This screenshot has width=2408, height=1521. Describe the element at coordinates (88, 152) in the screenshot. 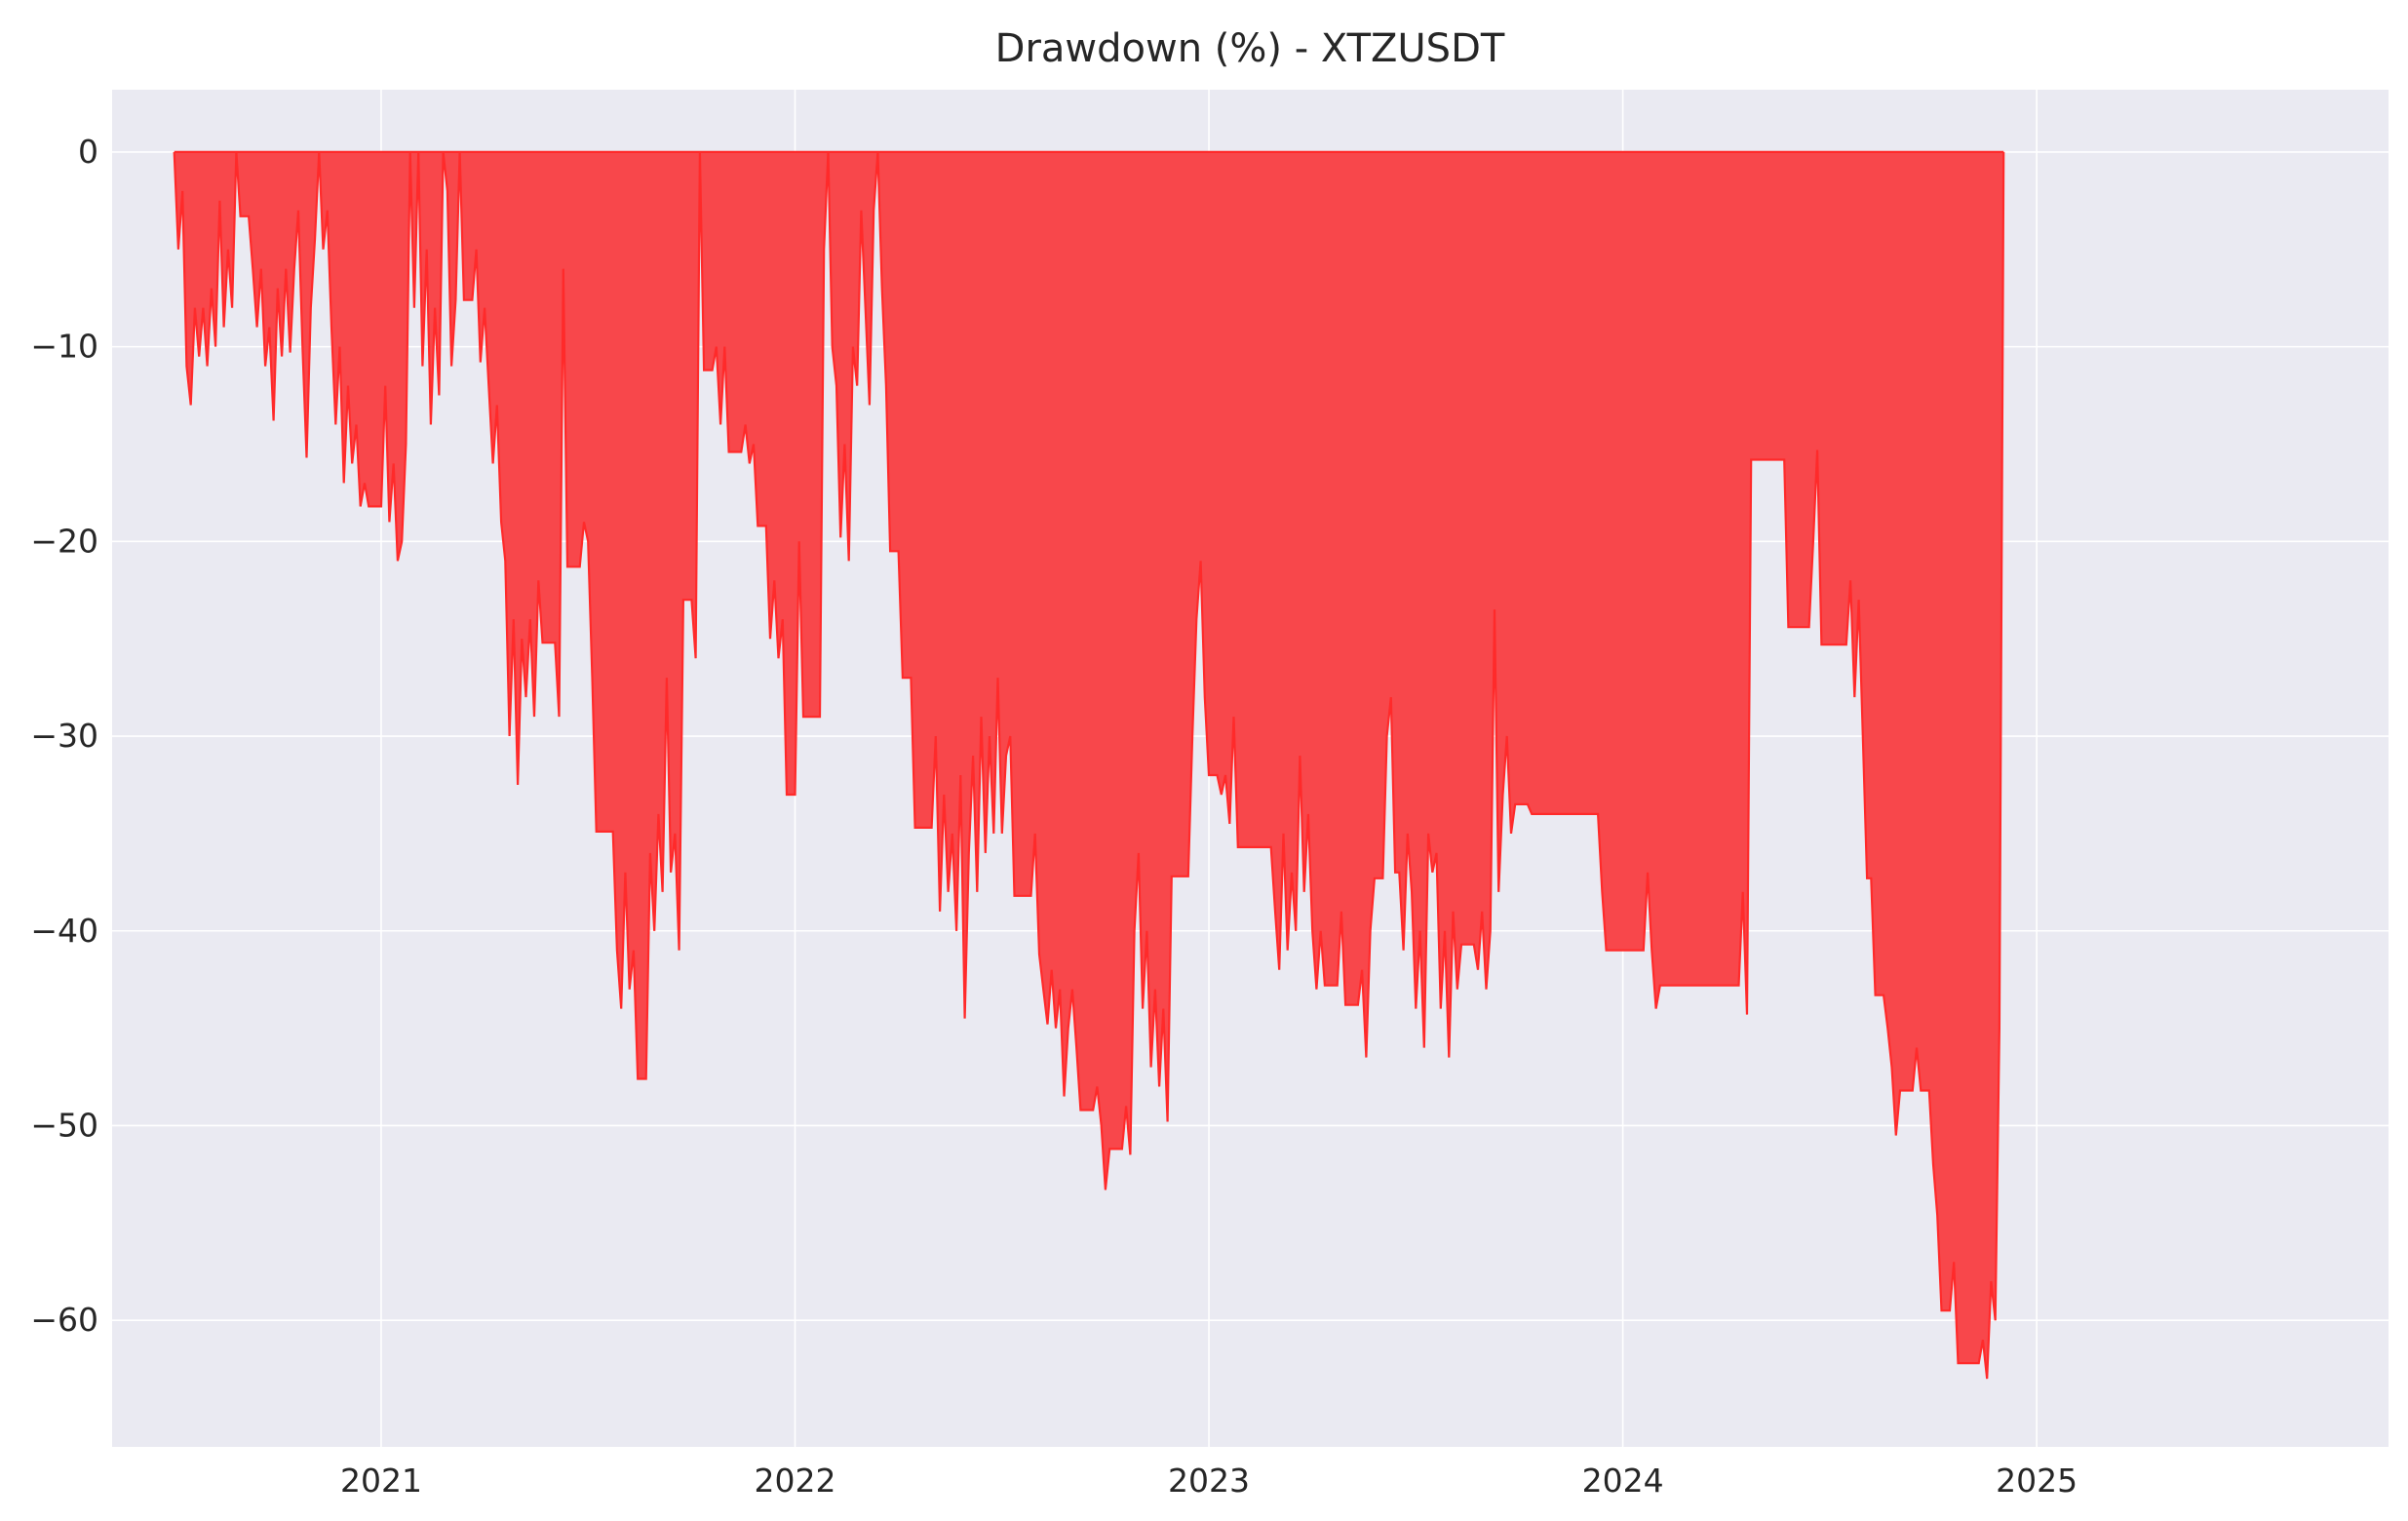

I see `y-tick-label: 0` at that location.